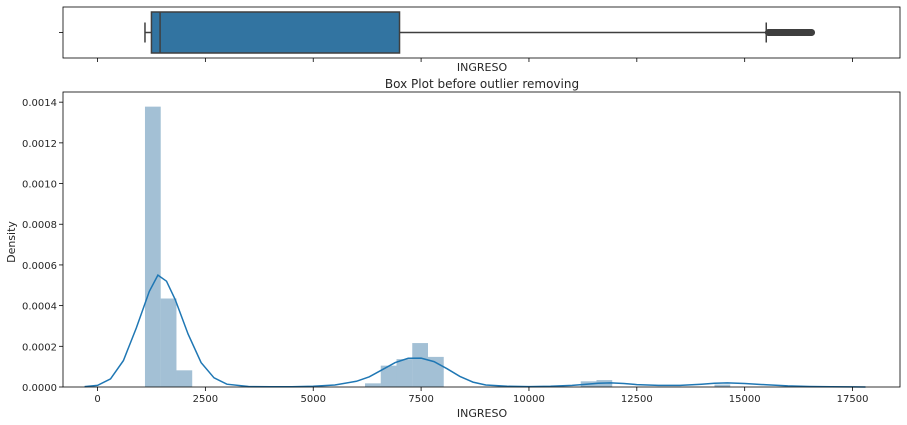 The image size is (907, 425). I want to click on y-axis-label: Density, so click(11, 242).